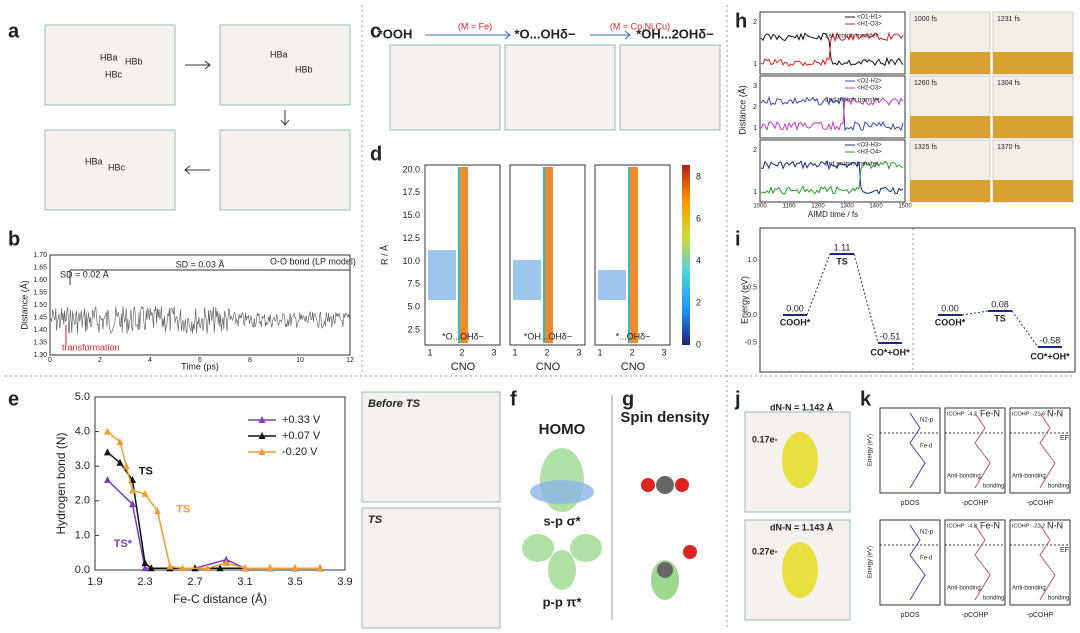 The width and height of the screenshot is (1080, 633). I want to click on panel-label: c, so click(375, 31).